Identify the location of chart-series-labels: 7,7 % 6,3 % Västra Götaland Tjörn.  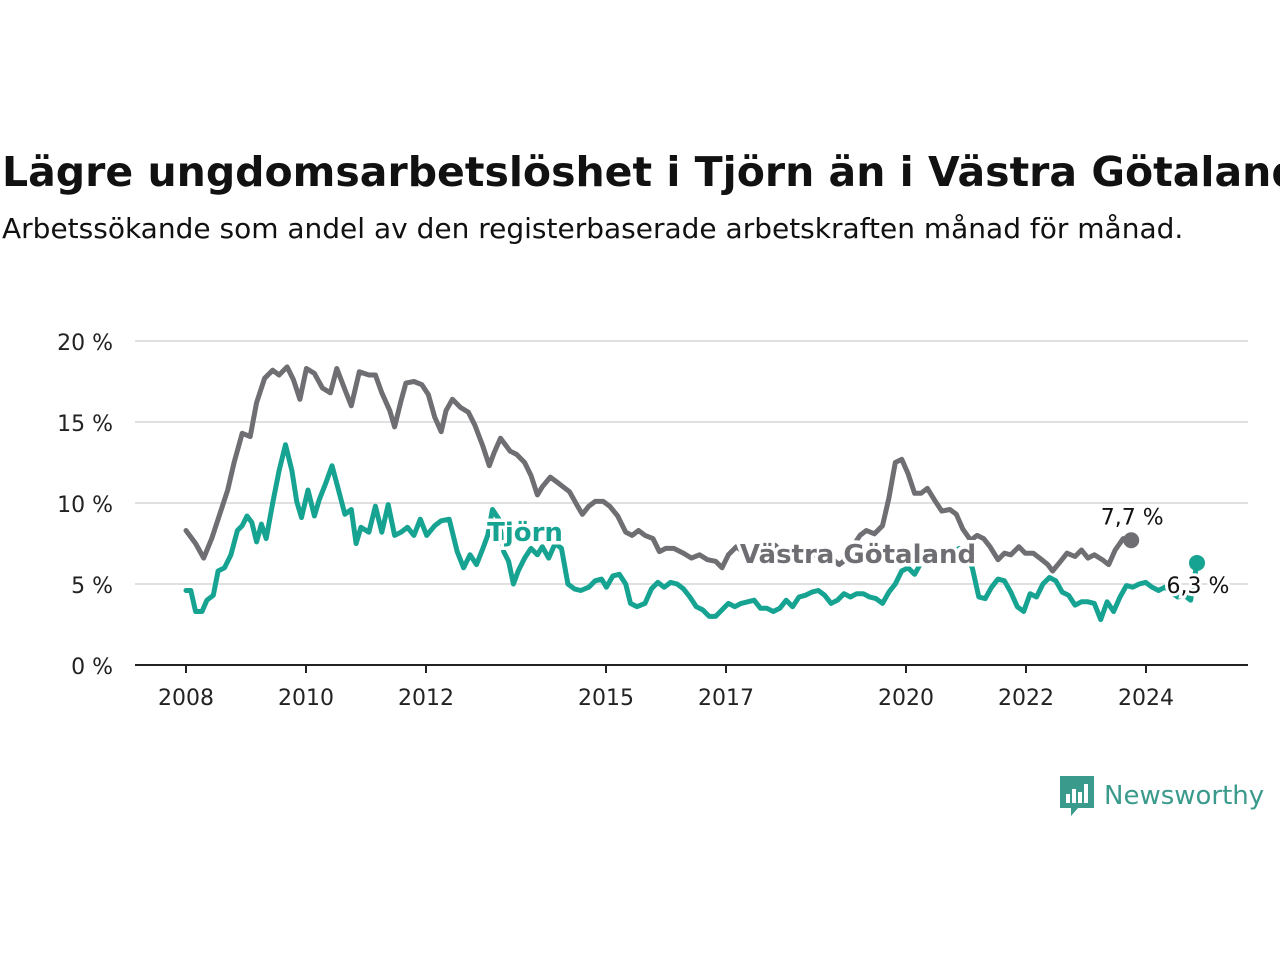
(858, 552).